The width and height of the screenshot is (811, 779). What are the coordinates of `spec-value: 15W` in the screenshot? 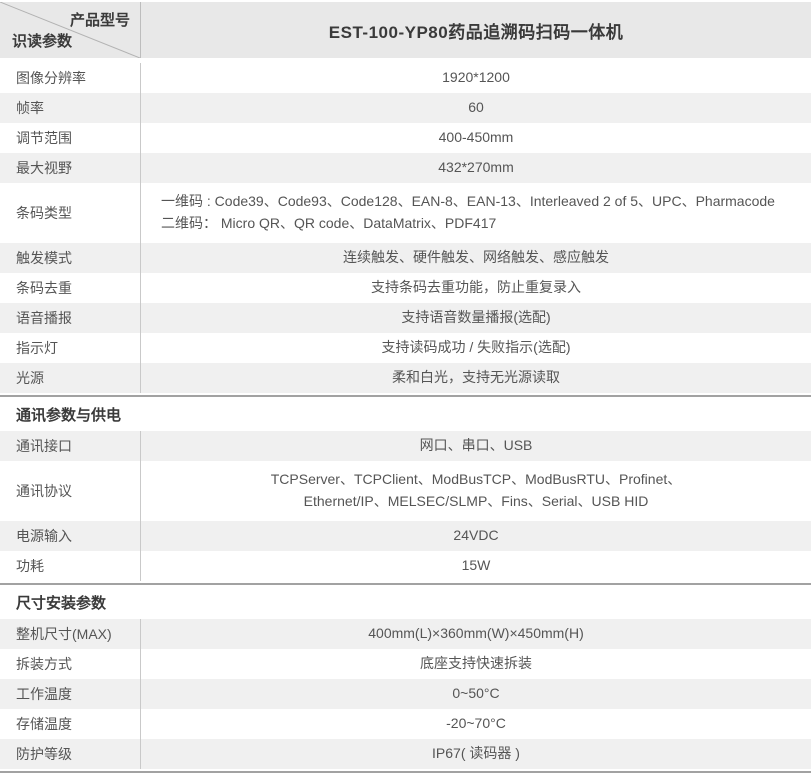 It's located at (475, 566).